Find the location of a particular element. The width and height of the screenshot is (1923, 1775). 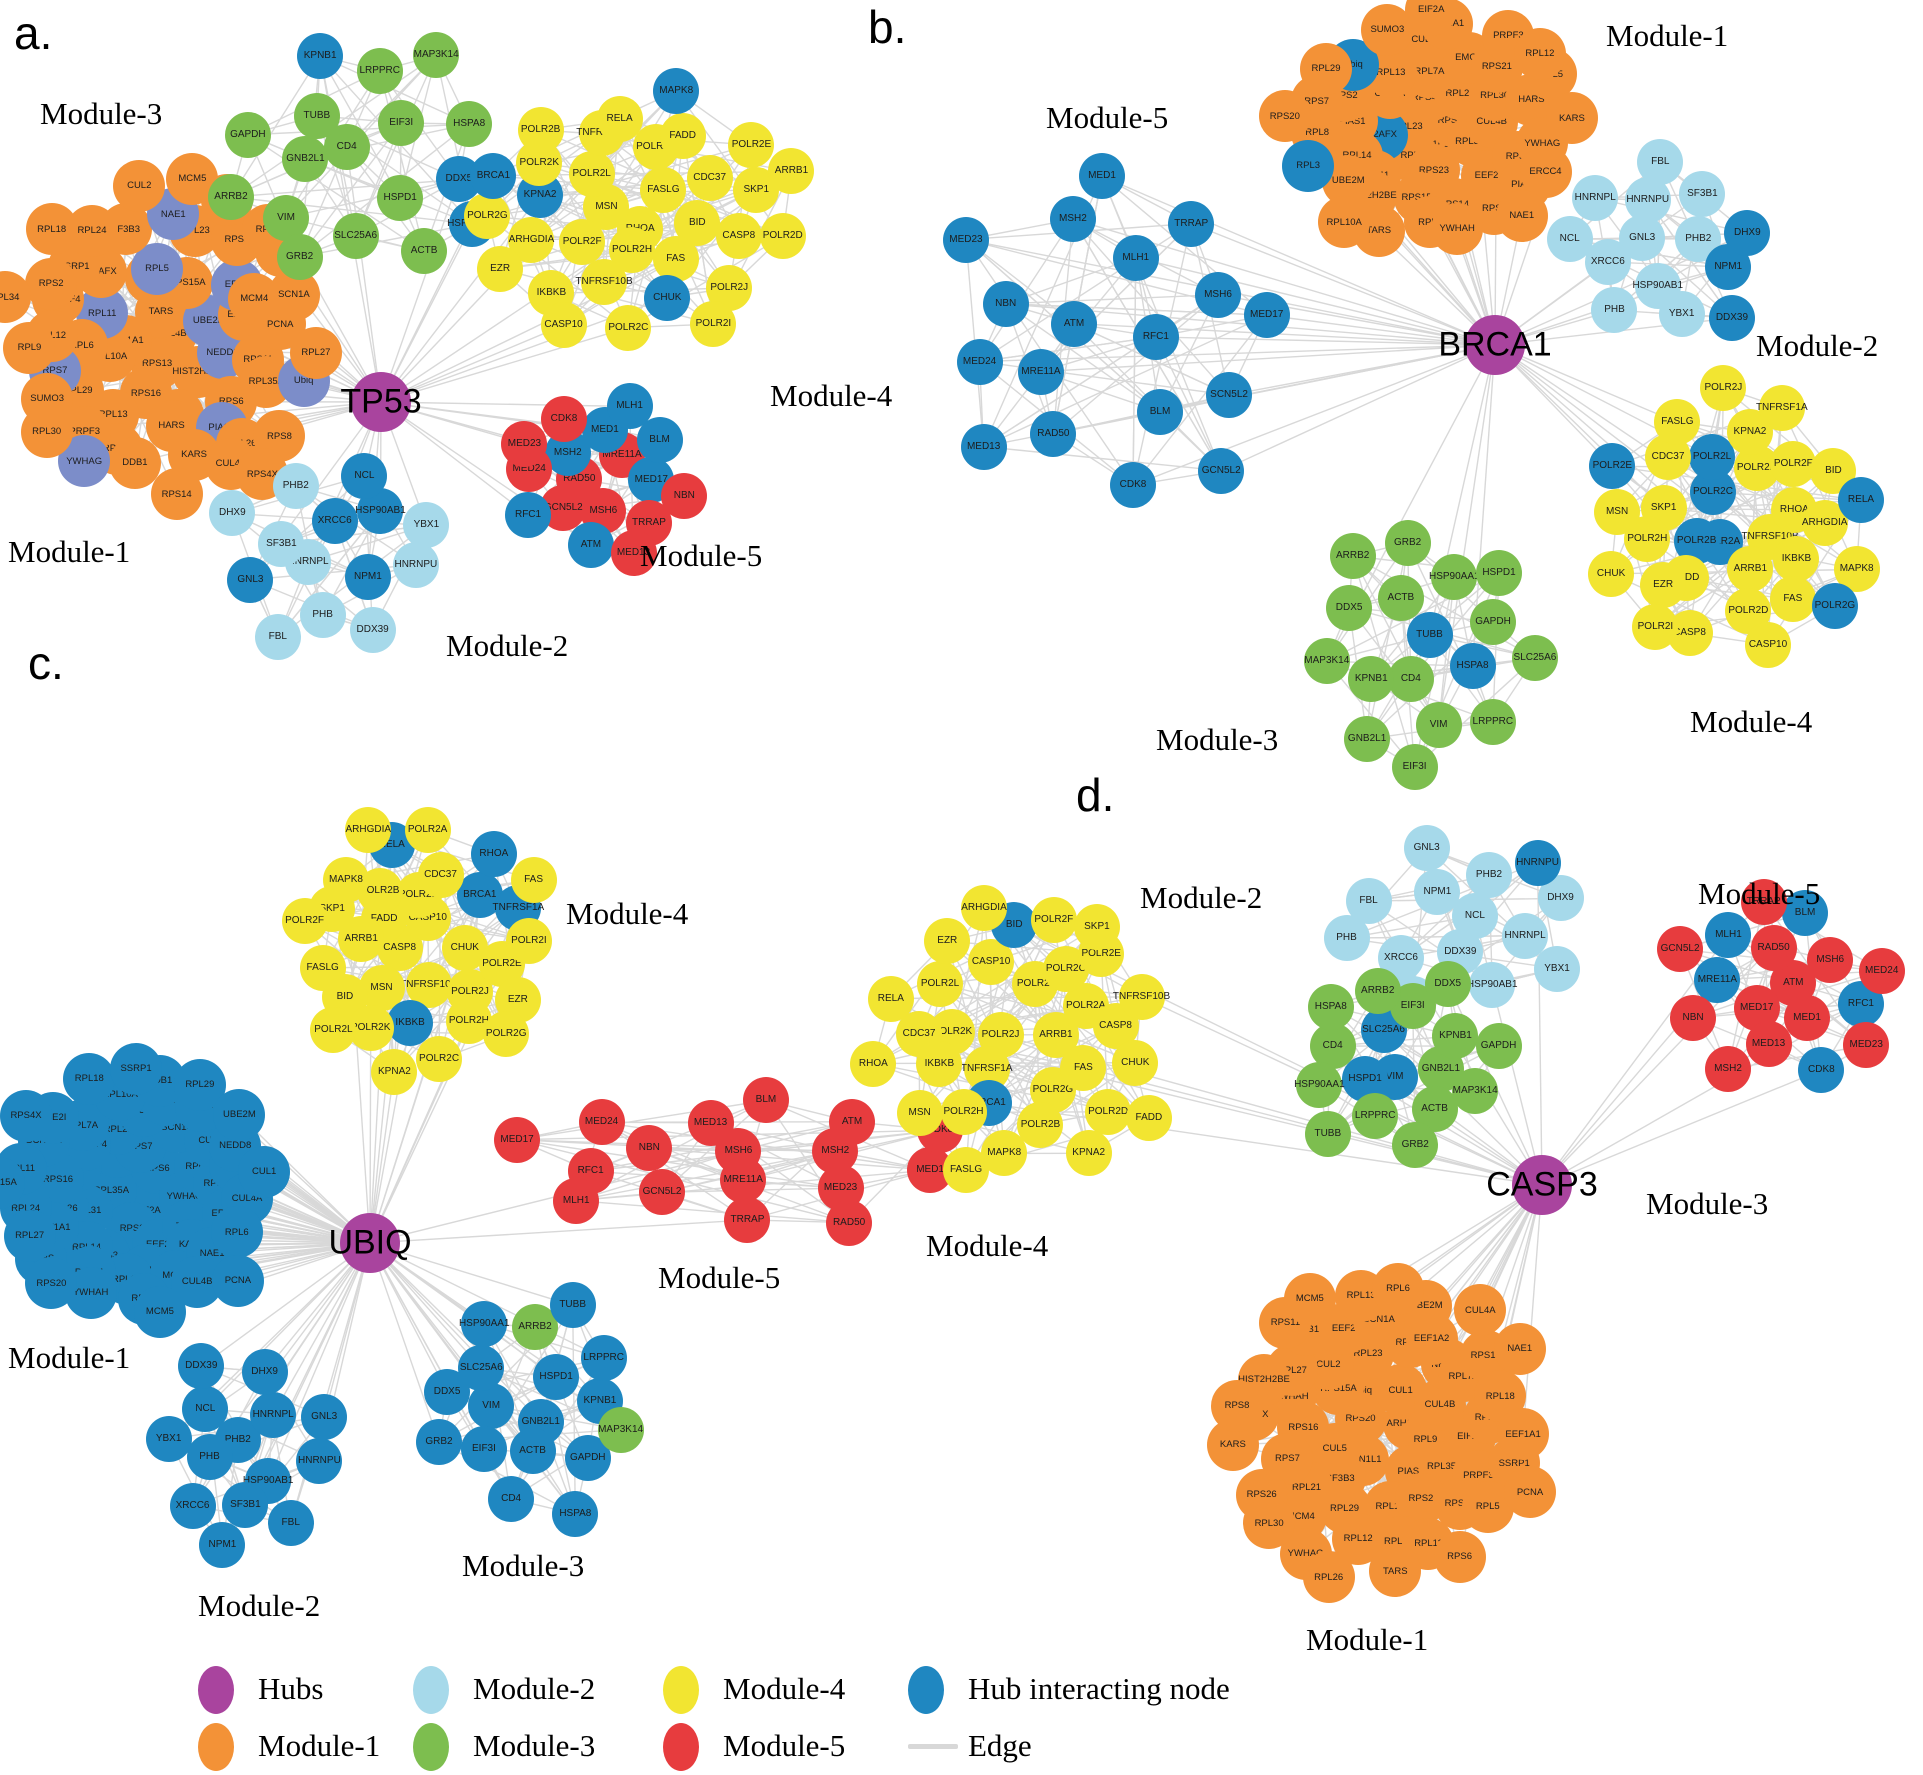

node-blm: BLM is located at coordinates (1160, 411).